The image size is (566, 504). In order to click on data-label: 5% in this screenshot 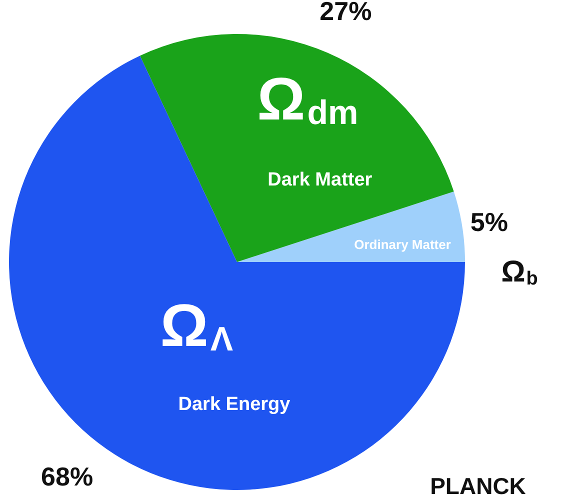, I will do `click(489, 222)`.